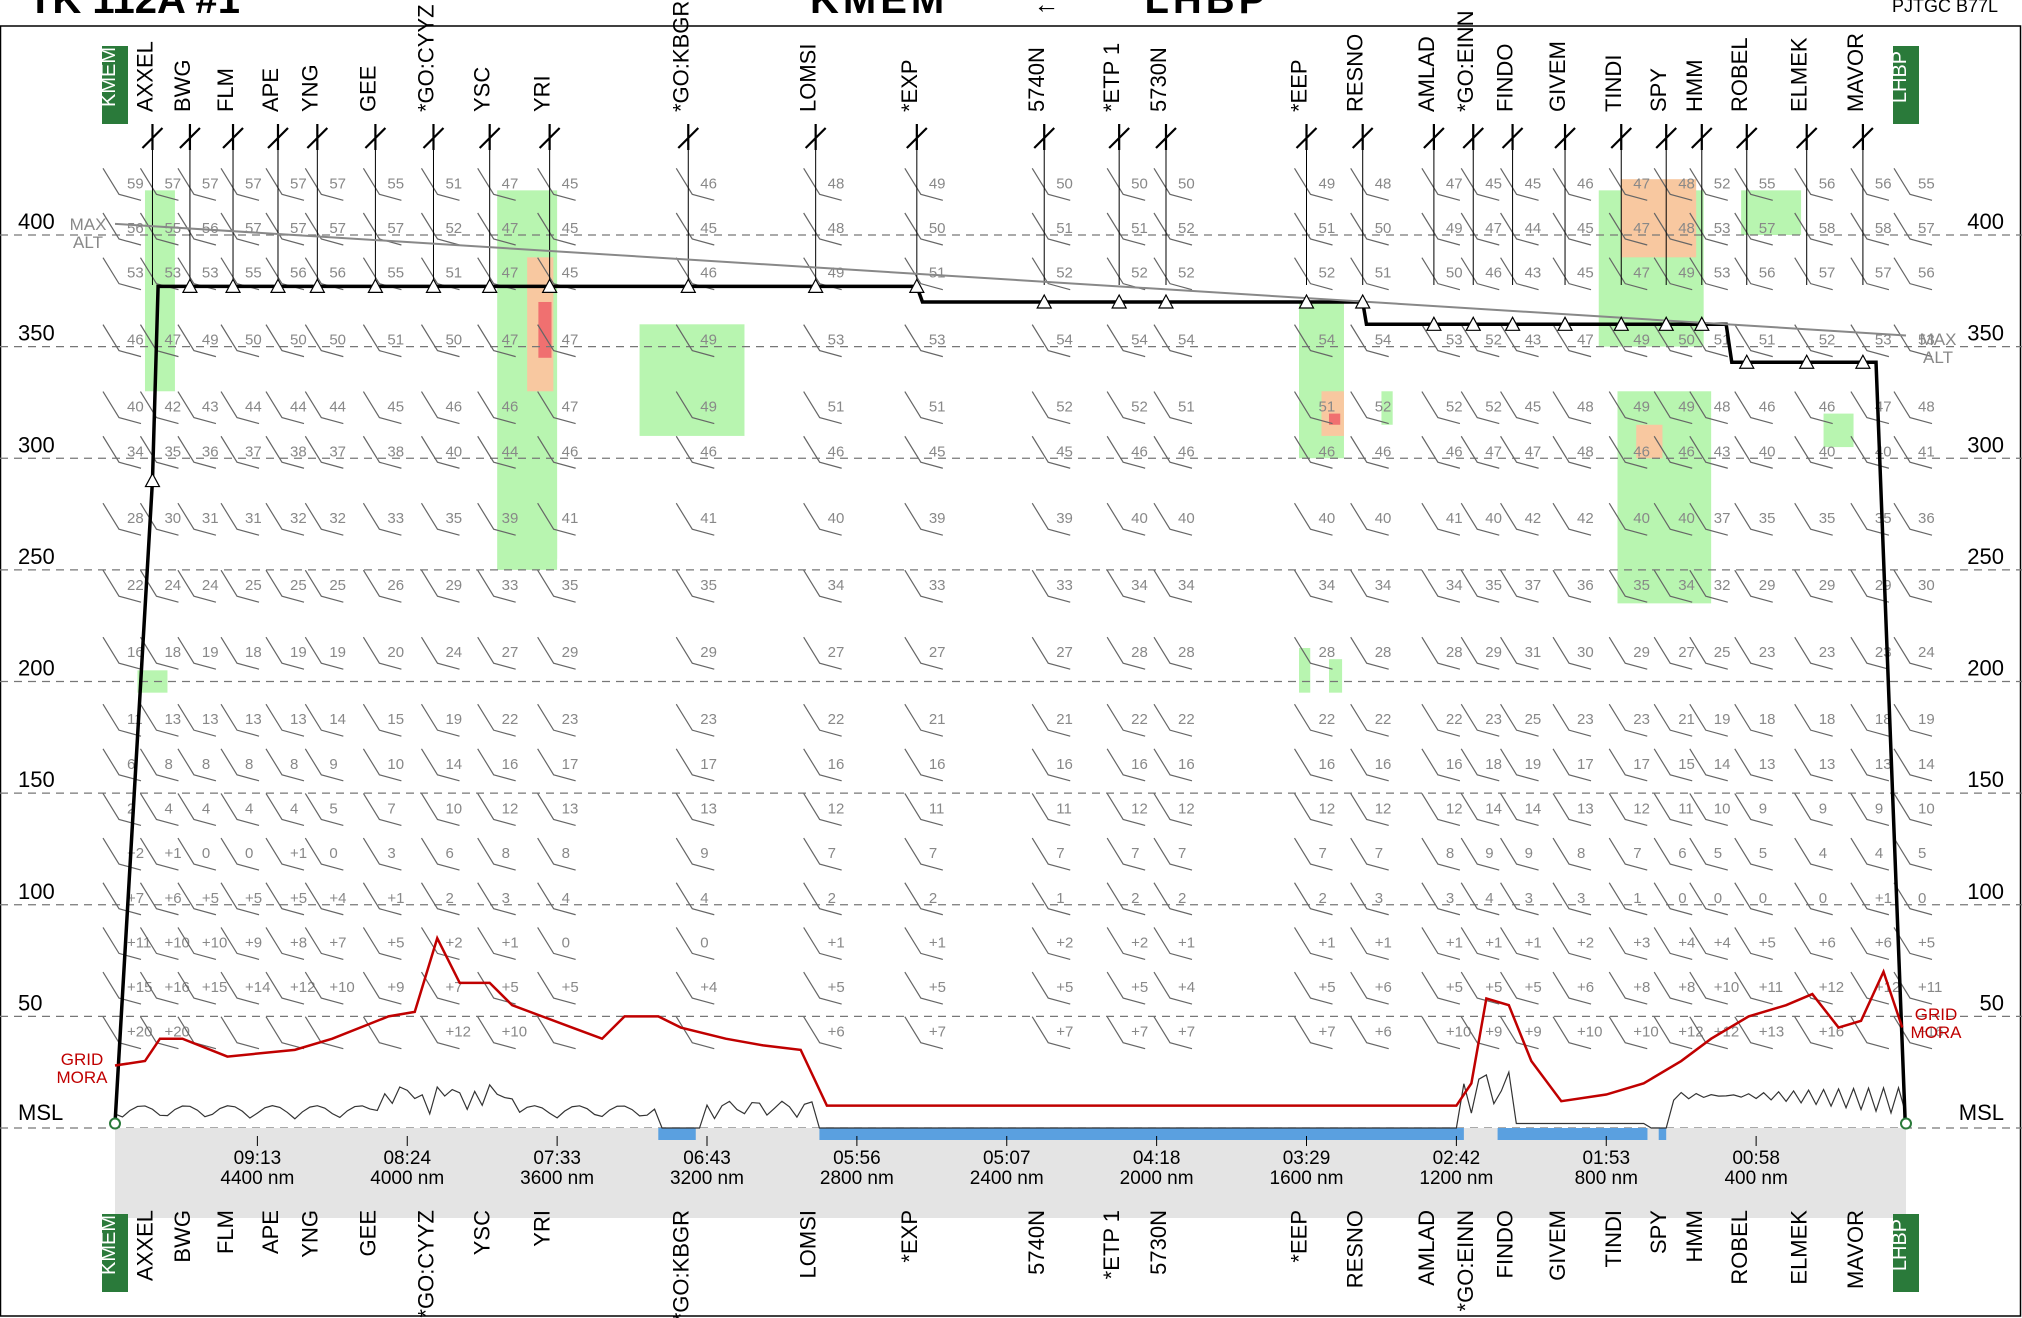  Describe the element at coordinates (1900, 1245) in the screenshot. I see `airport-name-bottom: LHBP` at that location.